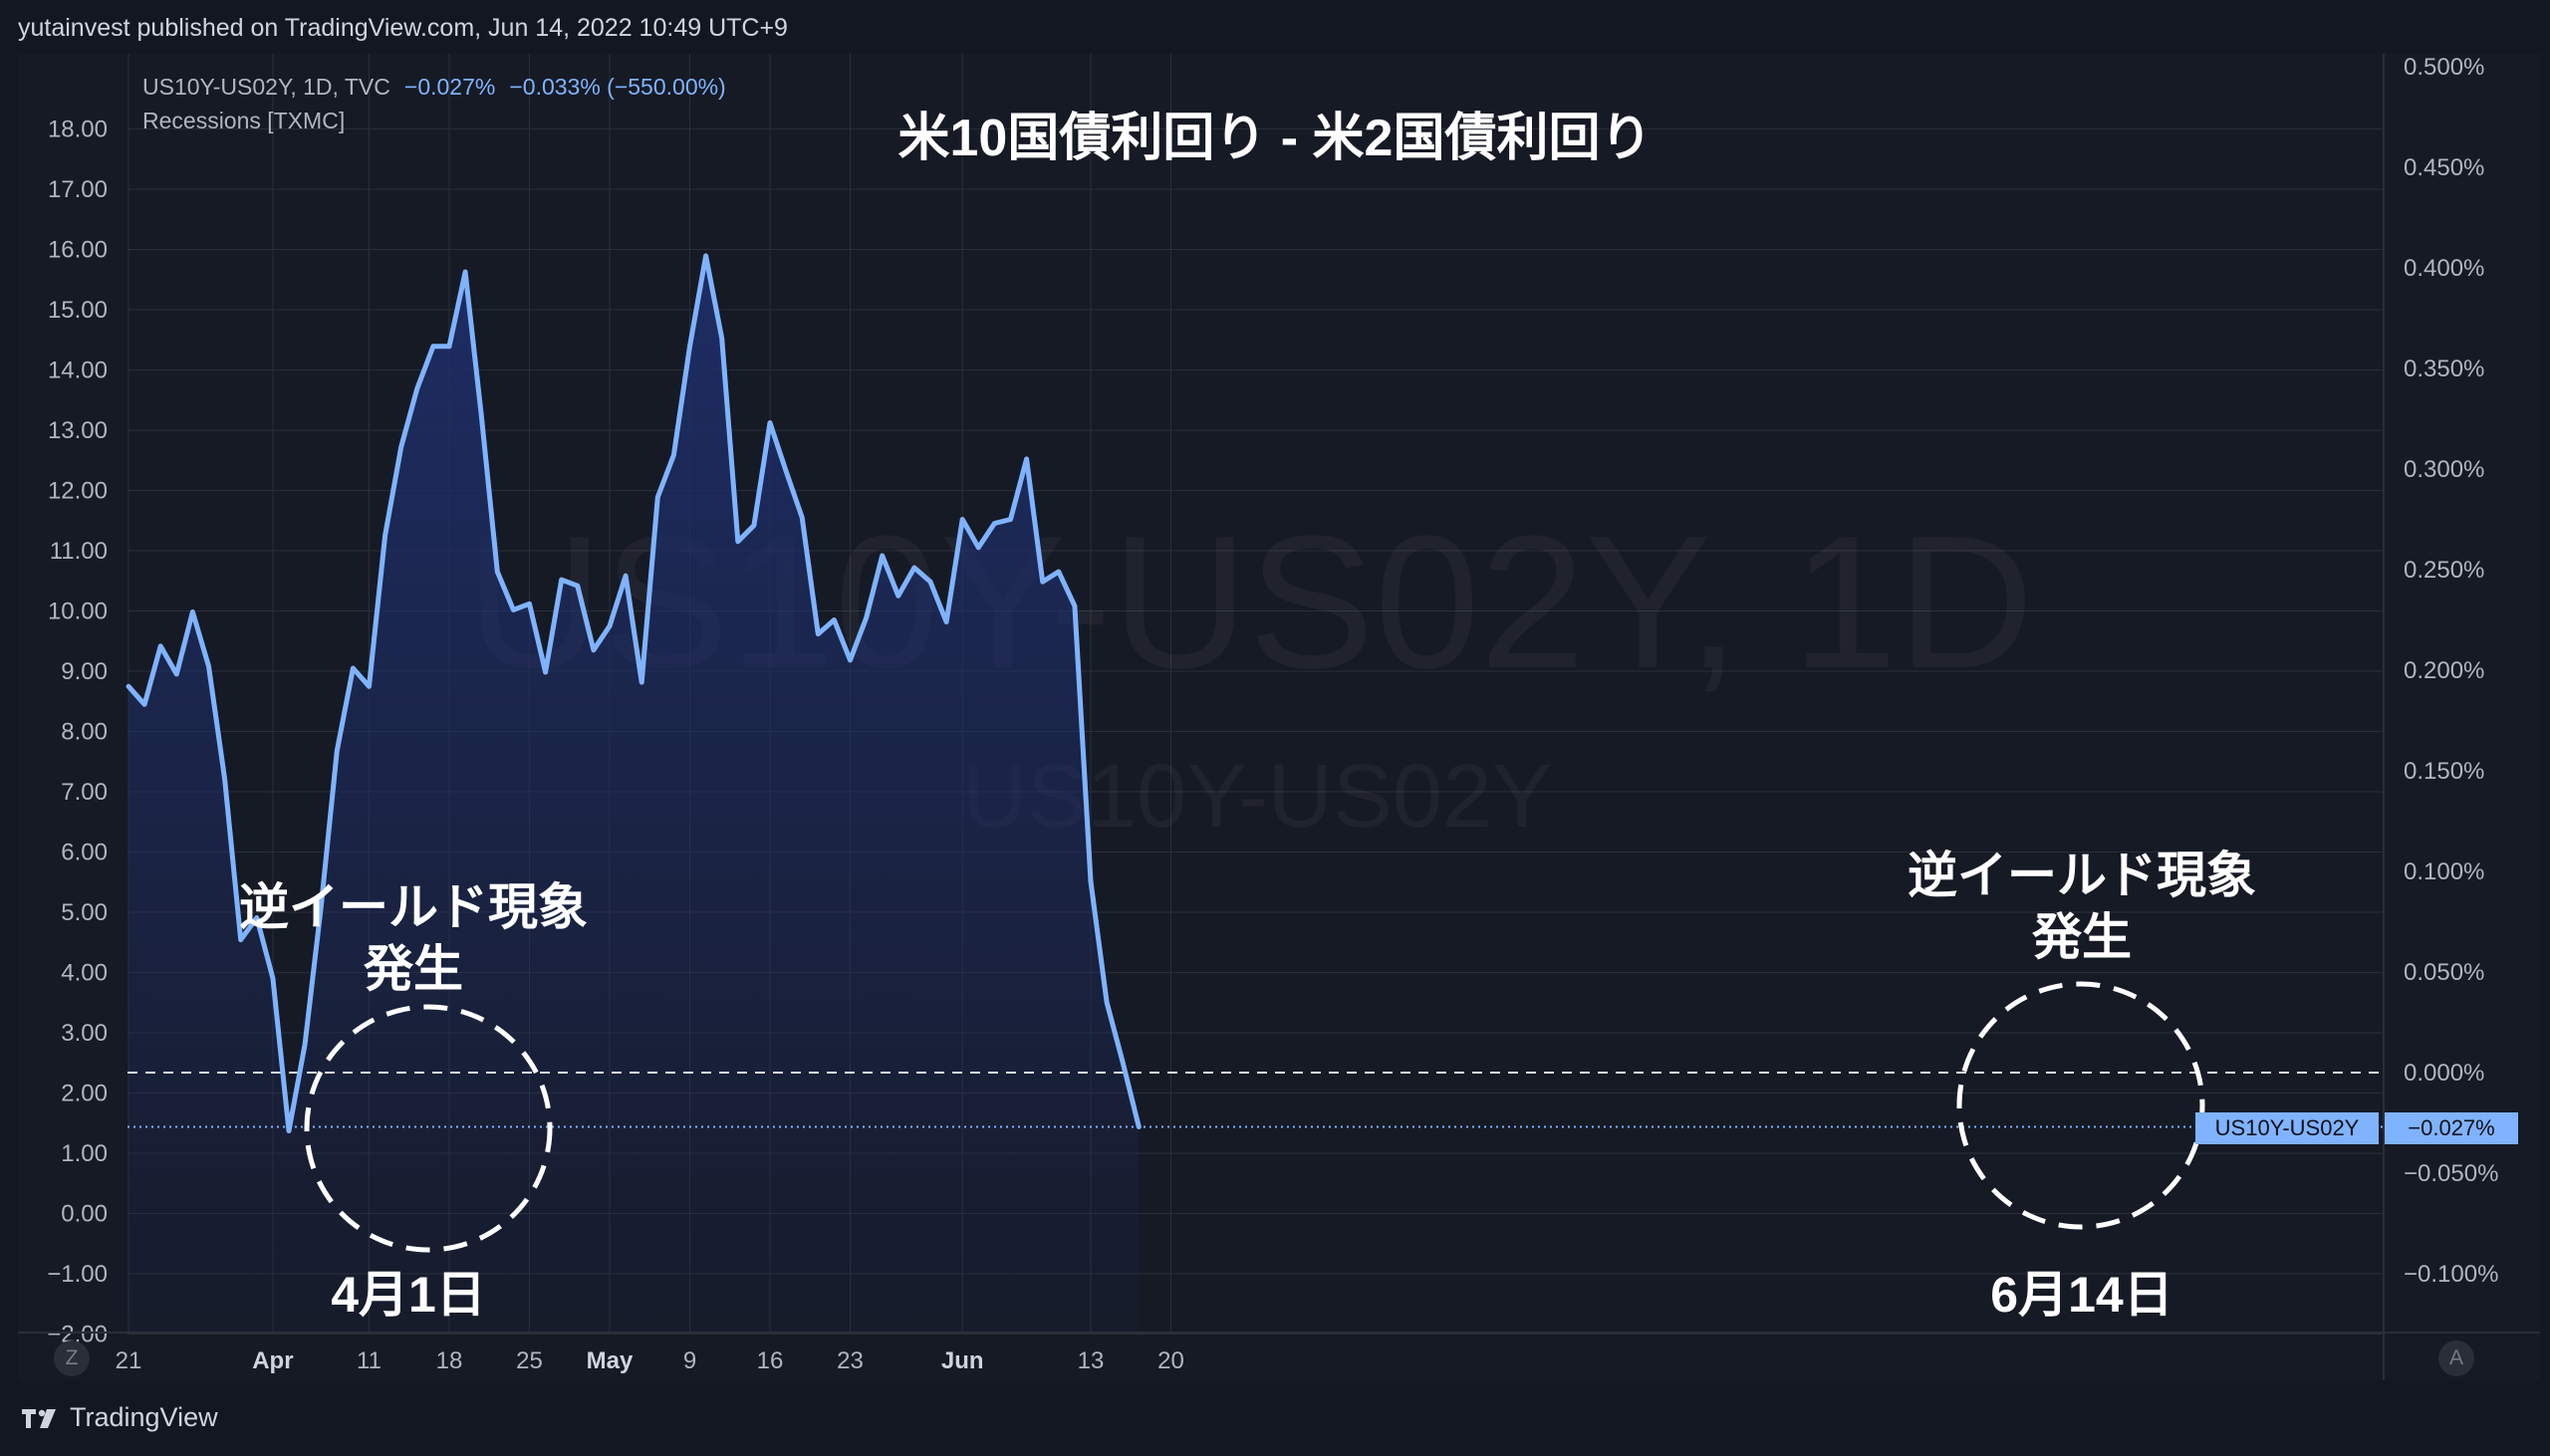  What do you see at coordinates (1091, 1360) in the screenshot?
I see `x-axis-tick-label: 13` at bounding box center [1091, 1360].